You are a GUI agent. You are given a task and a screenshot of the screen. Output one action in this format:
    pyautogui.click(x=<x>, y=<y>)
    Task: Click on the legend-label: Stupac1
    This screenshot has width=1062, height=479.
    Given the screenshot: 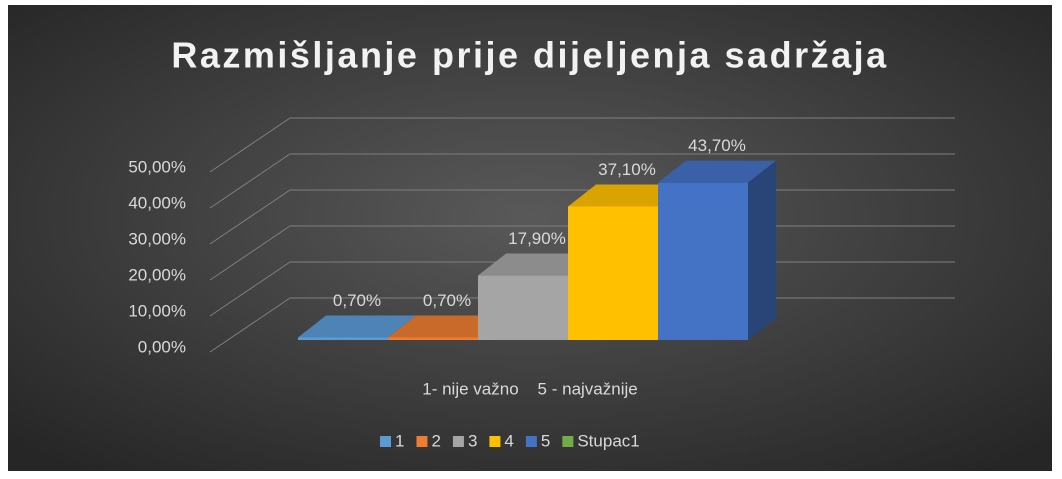 What is the action you would take?
    pyautogui.click(x=608, y=440)
    